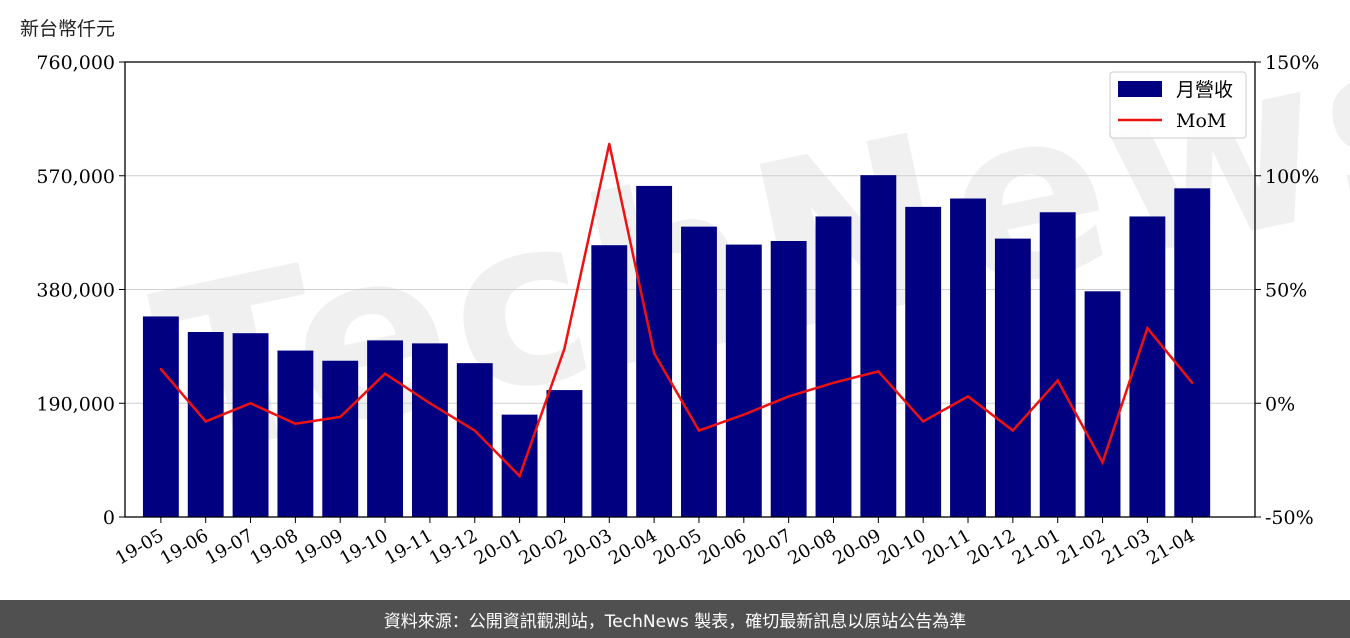 Image resolution: width=1350 pixels, height=638 pixels. Describe the element at coordinates (856, 547) in the screenshot. I see `x-tick-label: 20-09` at that location.